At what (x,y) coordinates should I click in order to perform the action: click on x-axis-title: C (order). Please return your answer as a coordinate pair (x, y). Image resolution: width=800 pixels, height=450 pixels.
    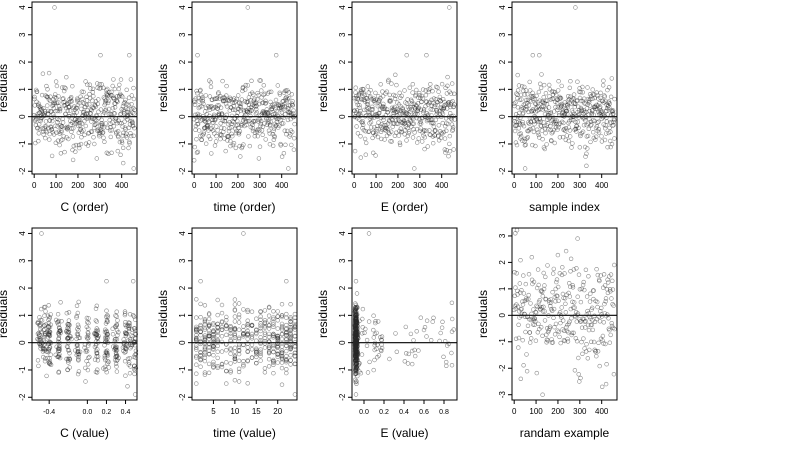
    Looking at the image, I should click on (84, 207).